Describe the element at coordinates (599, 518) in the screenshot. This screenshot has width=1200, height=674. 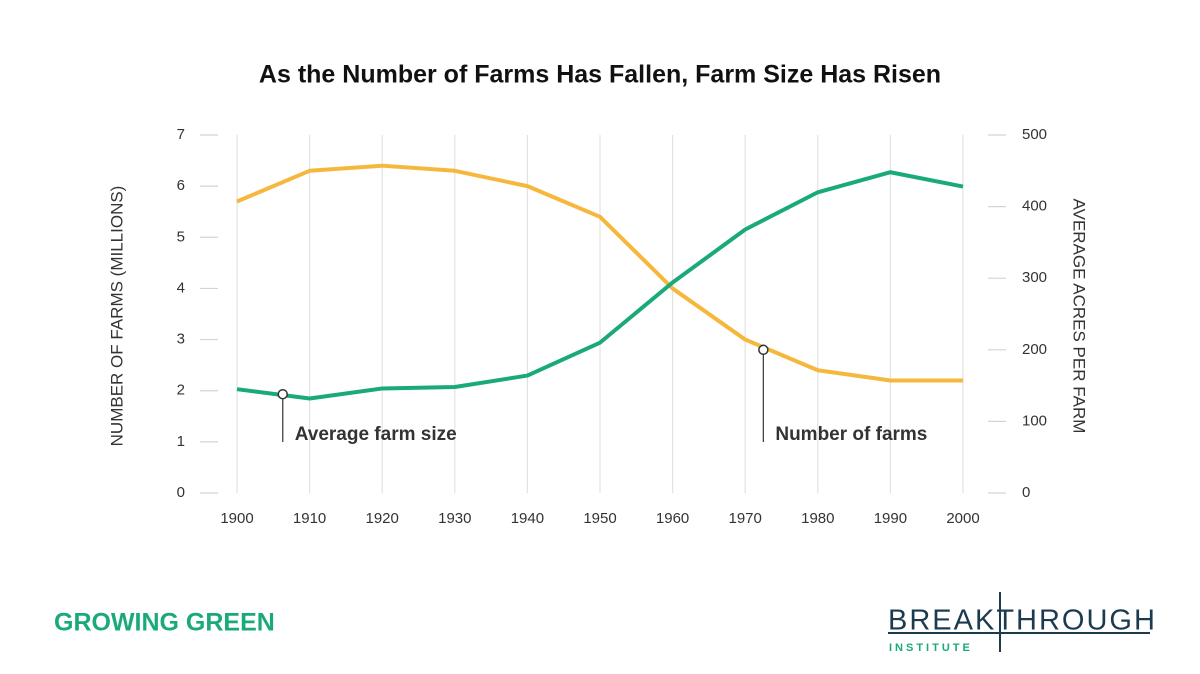
I see `x-tick-label: 1950` at that location.